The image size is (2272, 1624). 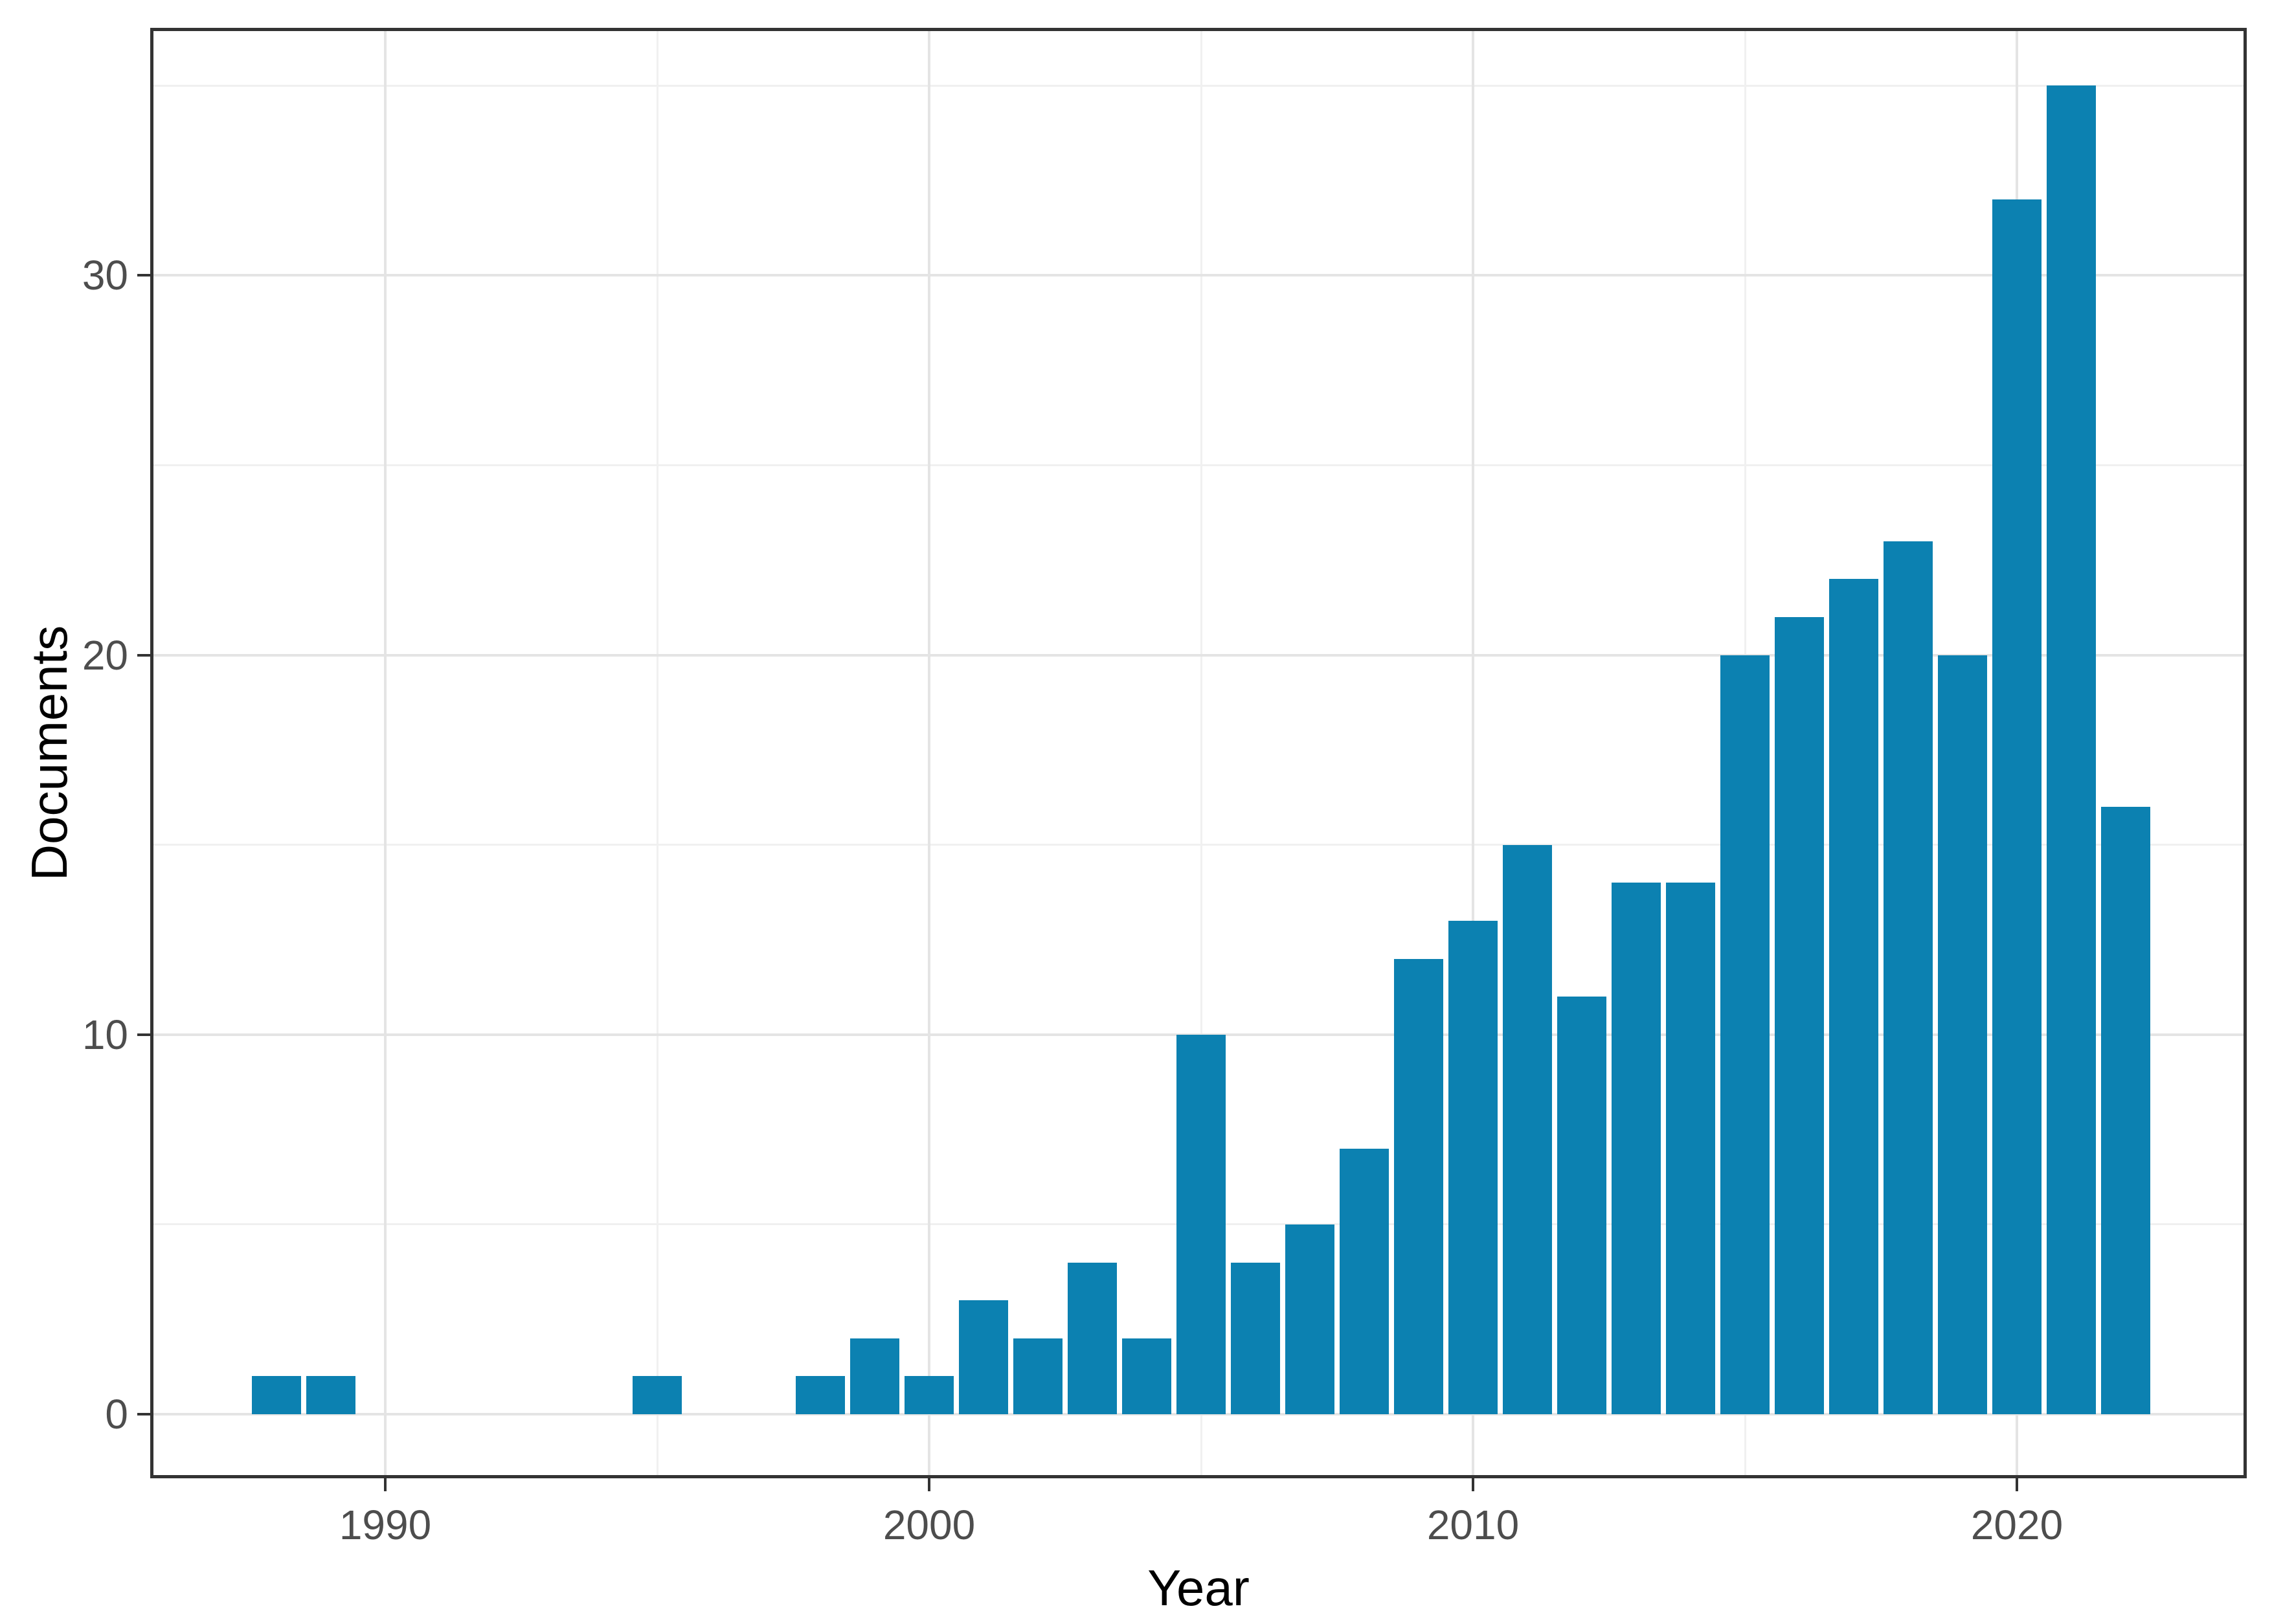 What do you see at coordinates (1092, 1338) in the screenshot?
I see `bar-2003` at bounding box center [1092, 1338].